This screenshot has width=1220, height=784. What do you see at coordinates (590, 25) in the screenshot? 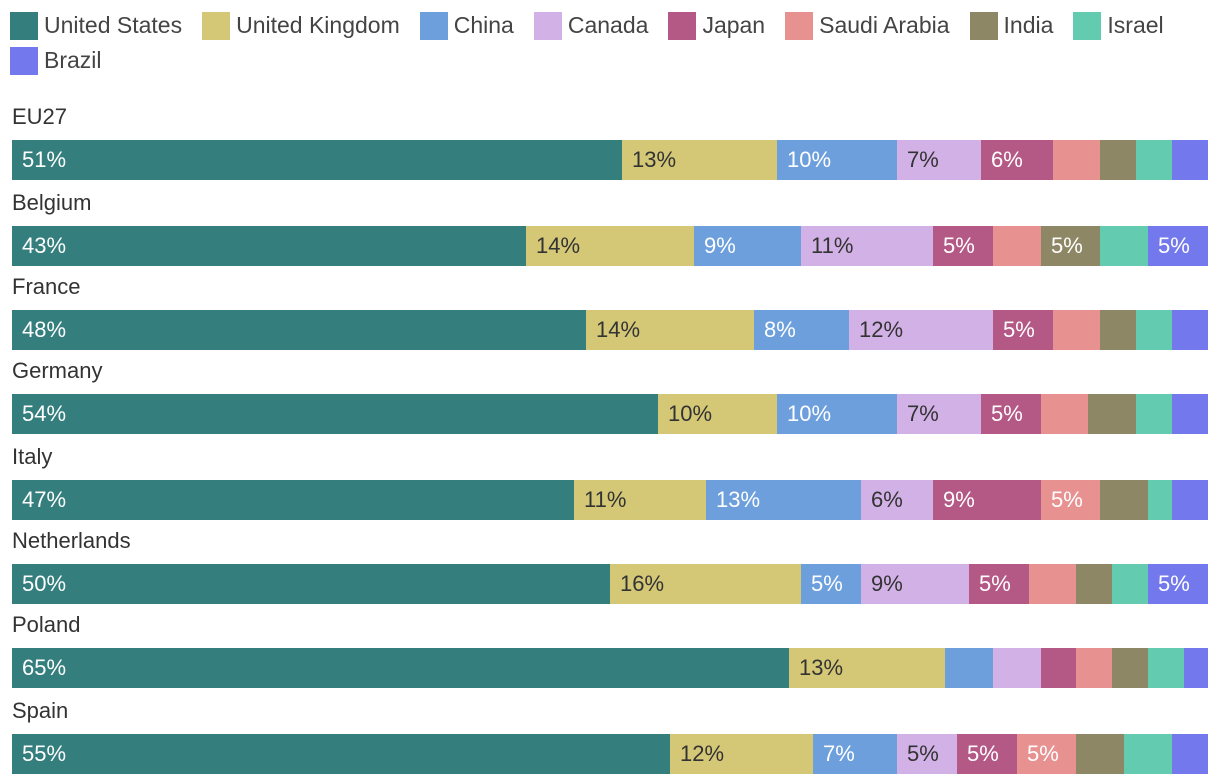
I see `legend-item-canada: Canada` at bounding box center [590, 25].